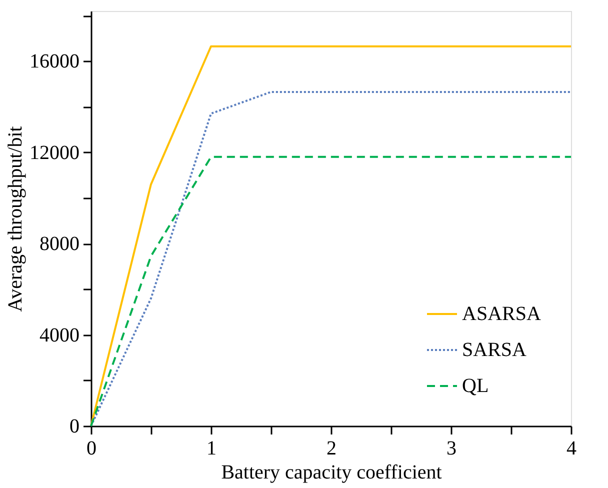 Image resolution: width=608 pixels, height=488 pixels. Describe the element at coordinates (475, 386) in the screenshot. I see `legend-label: QL` at that location.